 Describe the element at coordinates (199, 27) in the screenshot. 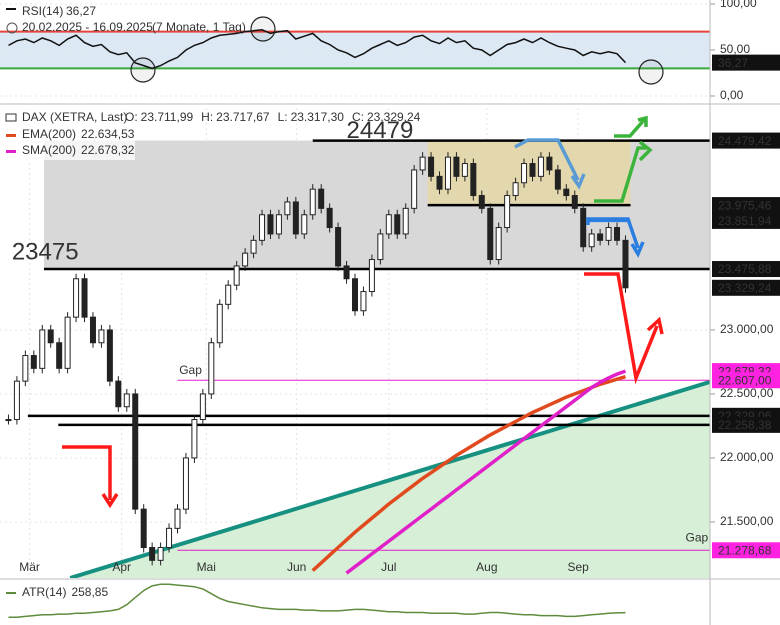

I see `span: (7 Monate, 1 Tag)` at that location.